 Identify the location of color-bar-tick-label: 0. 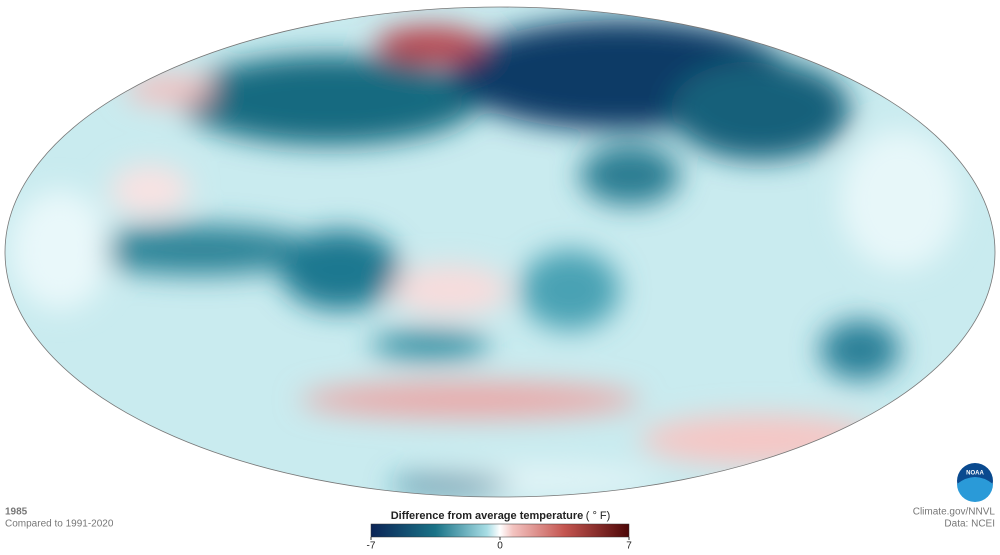
(500, 546).